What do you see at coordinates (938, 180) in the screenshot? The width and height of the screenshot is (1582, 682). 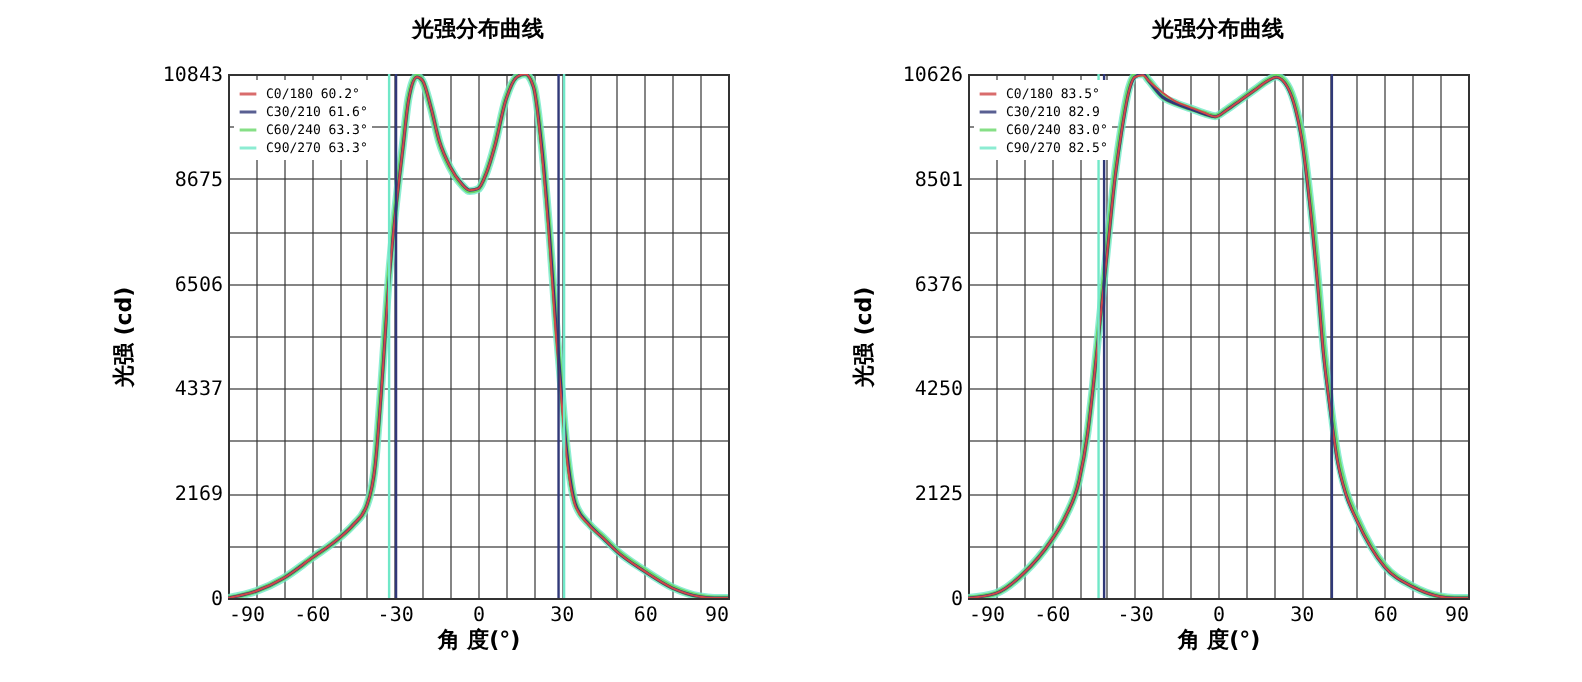 I see `y-tick-label: 8501` at bounding box center [938, 180].